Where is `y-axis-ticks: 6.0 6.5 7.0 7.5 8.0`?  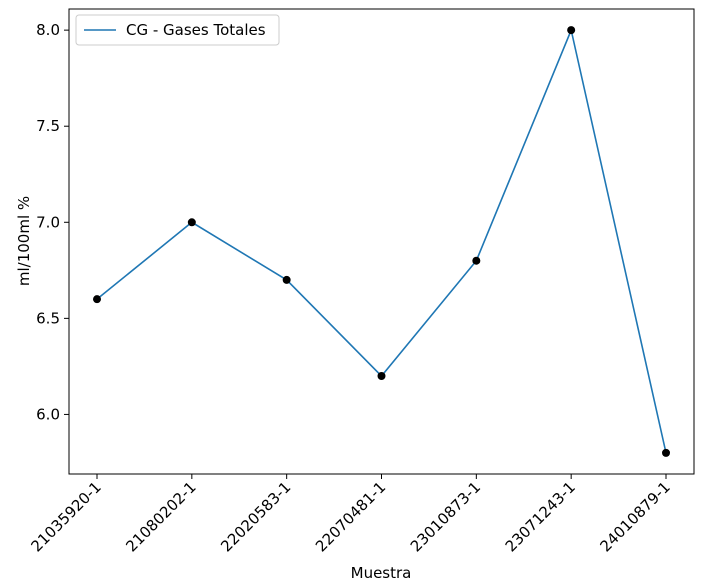 y-axis-ticks: 6.0 6.5 7.0 7.5 8.0 is located at coordinates (52, 222).